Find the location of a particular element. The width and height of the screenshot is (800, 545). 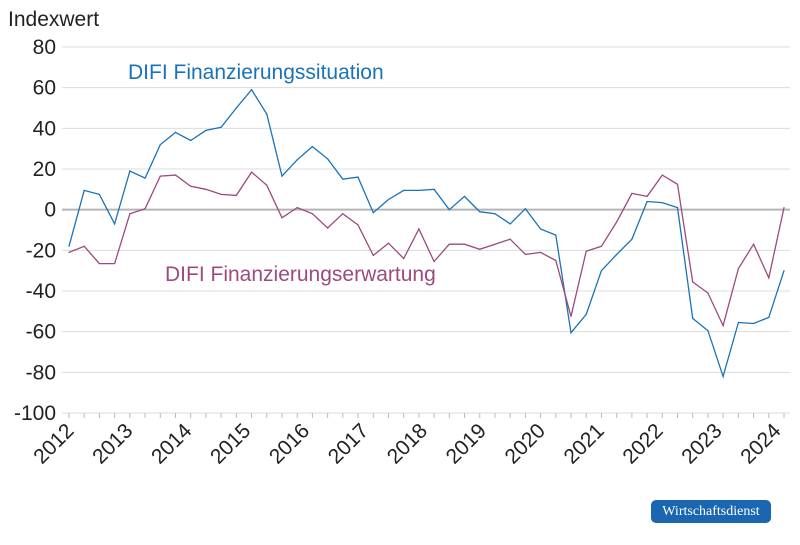

y-tick-label: 40 is located at coordinates (44, 128).